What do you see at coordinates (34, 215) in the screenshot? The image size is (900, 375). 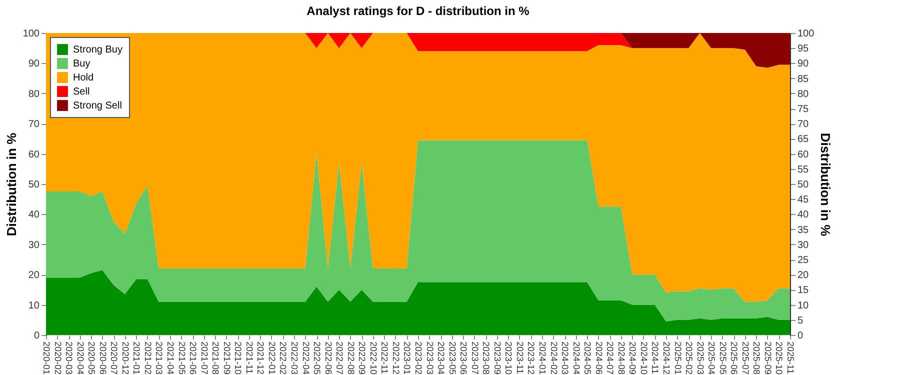 I see `y-tick-label: 40` at bounding box center [34, 215].